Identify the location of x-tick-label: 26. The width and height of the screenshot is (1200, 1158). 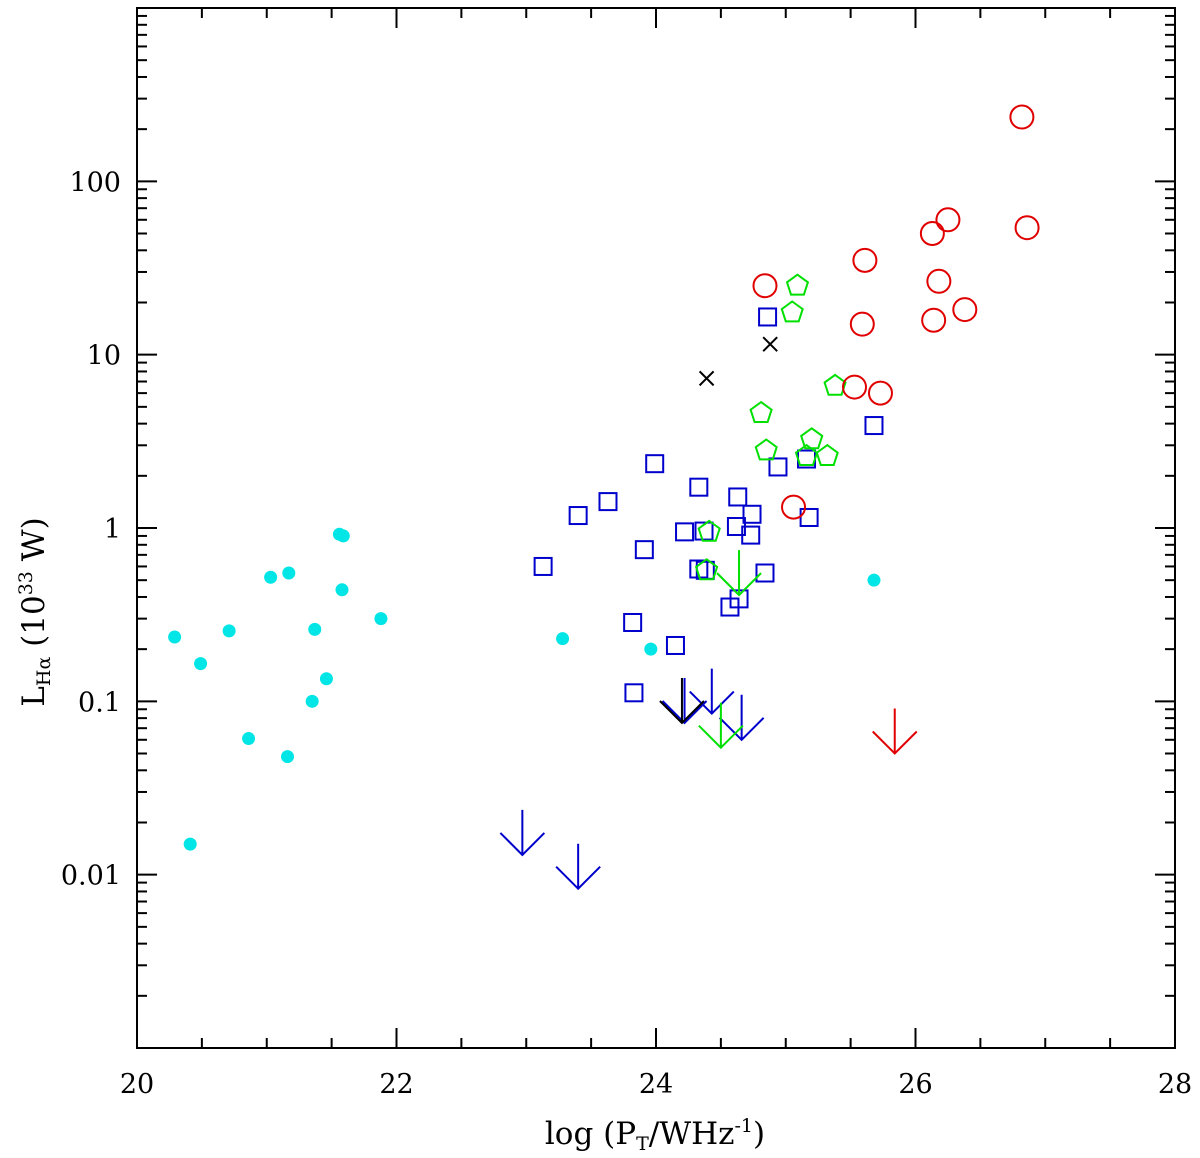
(915, 1084).